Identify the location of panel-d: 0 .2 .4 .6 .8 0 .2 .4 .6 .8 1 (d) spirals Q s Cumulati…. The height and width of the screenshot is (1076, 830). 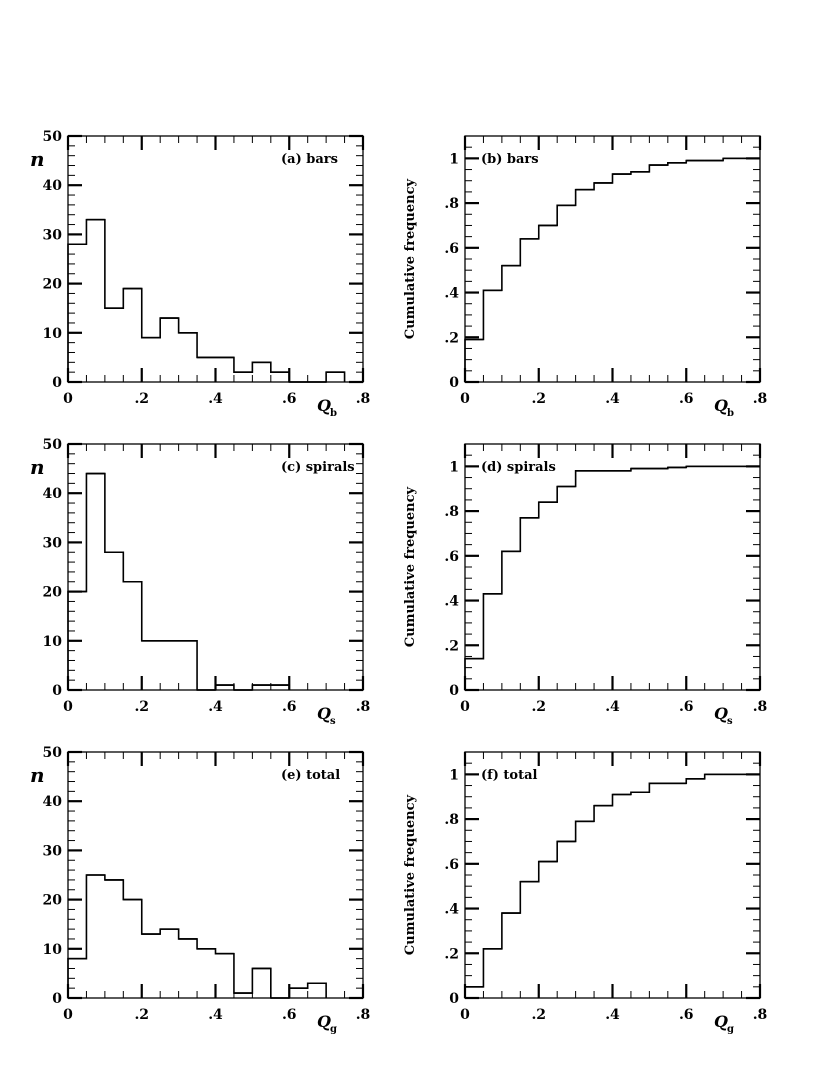
(585, 585).